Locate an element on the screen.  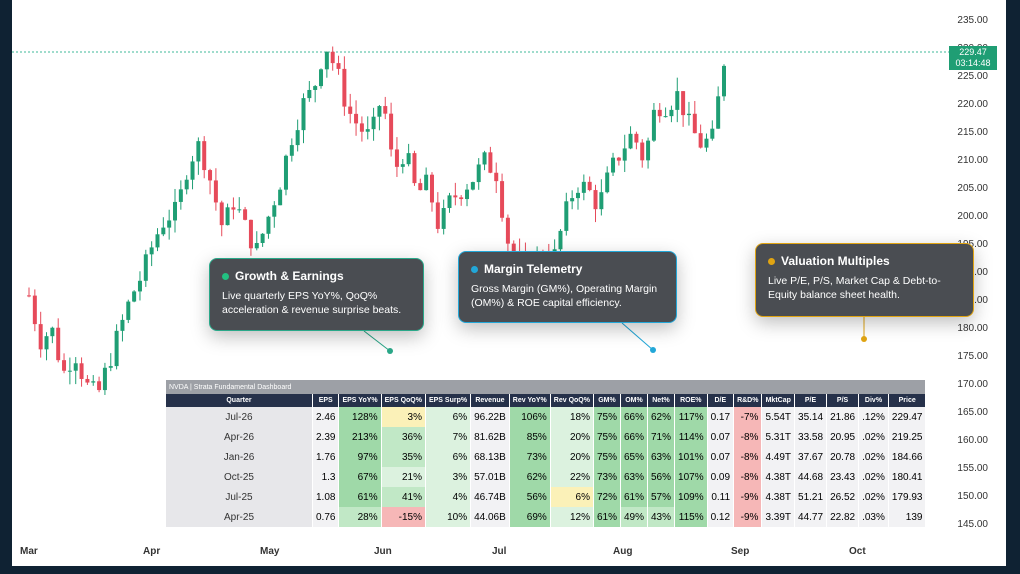
time-tick-label: Jun is located at coordinates (383, 551).